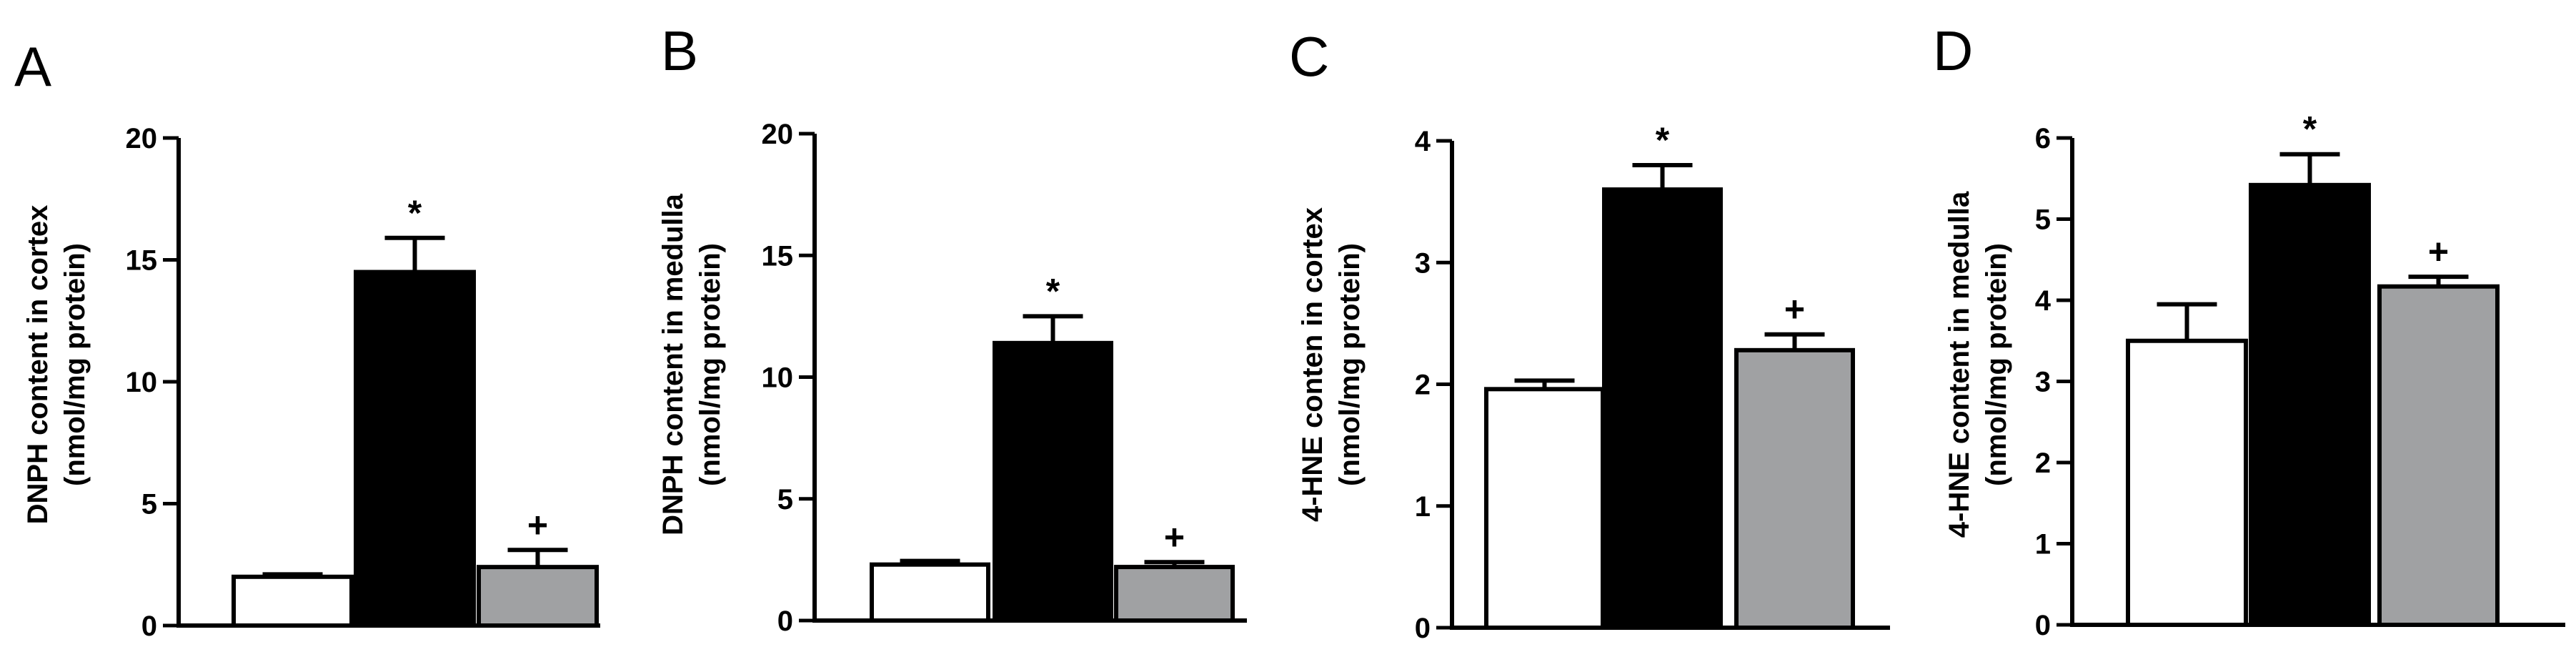 This screenshot has height=652, width=2576. What do you see at coordinates (32, 66) in the screenshot?
I see `panel-letter: A` at bounding box center [32, 66].